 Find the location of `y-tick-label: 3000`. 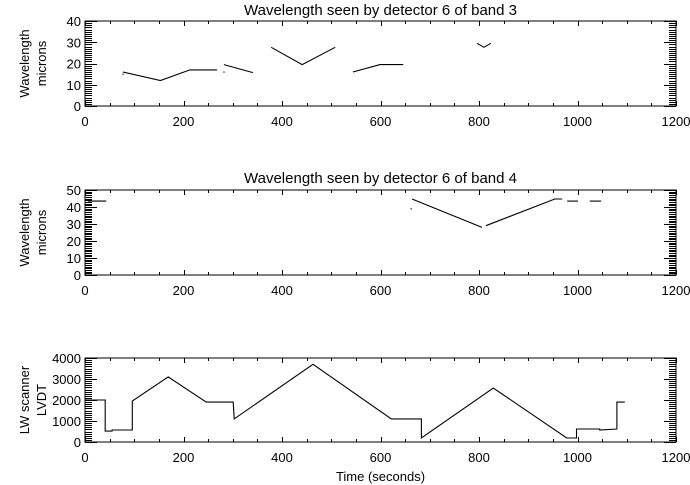

y-tick-label: 3000 is located at coordinates (66, 379).